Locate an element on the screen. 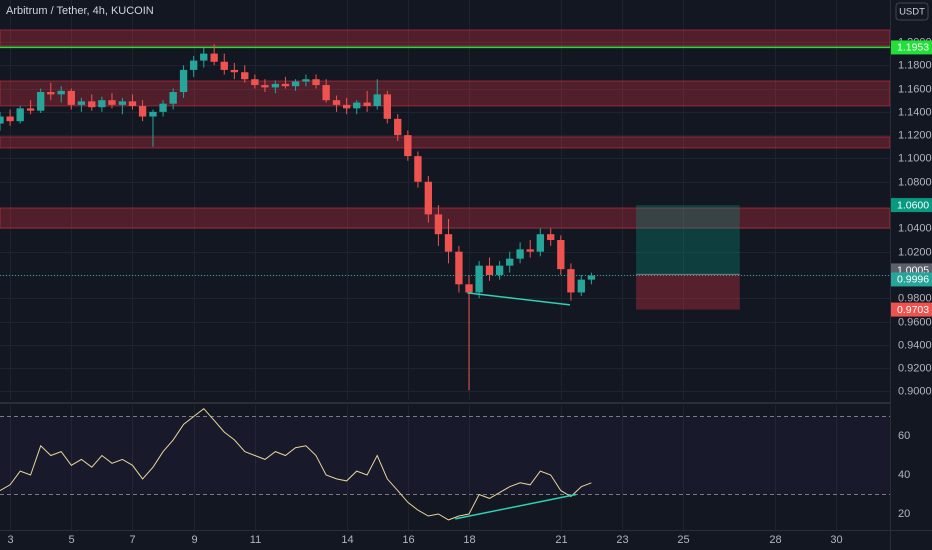 The width and height of the screenshot is (932, 550). x-tick-label: 30 is located at coordinates (836, 540).